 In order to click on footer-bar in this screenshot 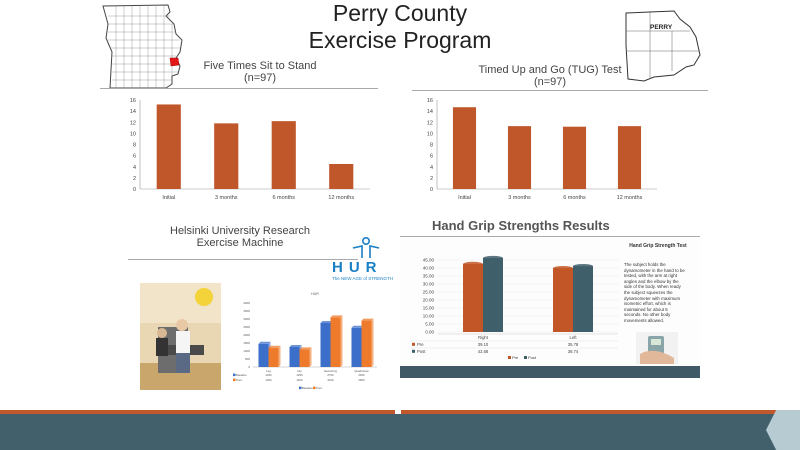, I will do `click(400, 432)`.